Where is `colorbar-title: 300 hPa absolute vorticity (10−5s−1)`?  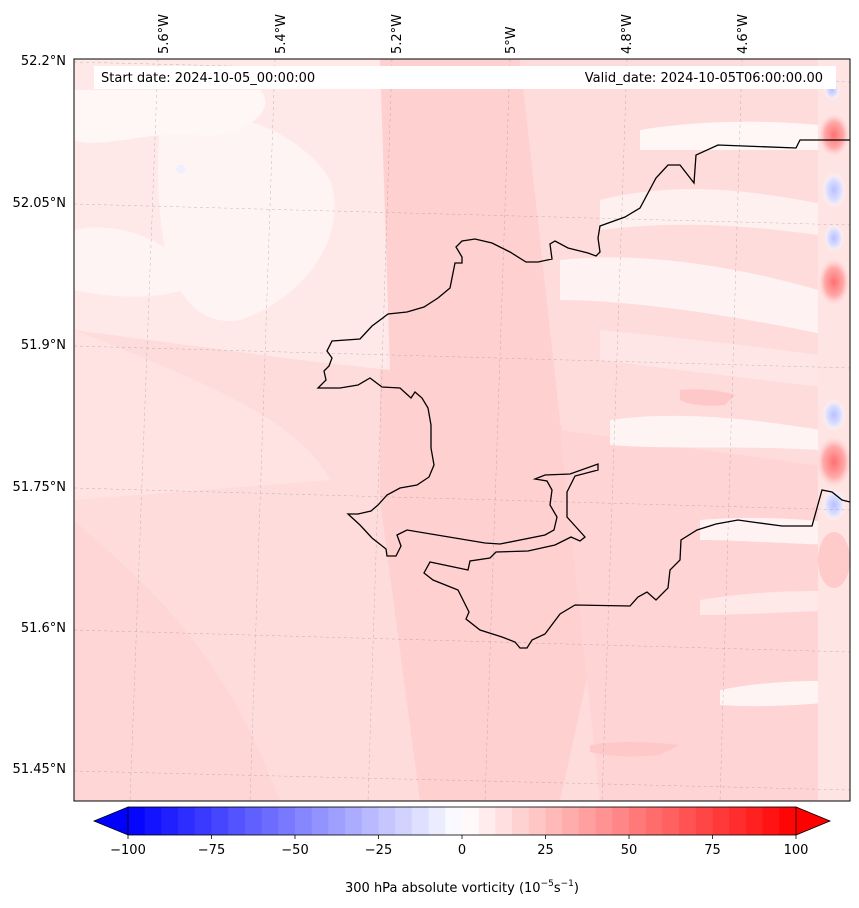 colorbar-title: 300 hPa absolute vorticity (10−5s−1) is located at coordinates (462, 887).